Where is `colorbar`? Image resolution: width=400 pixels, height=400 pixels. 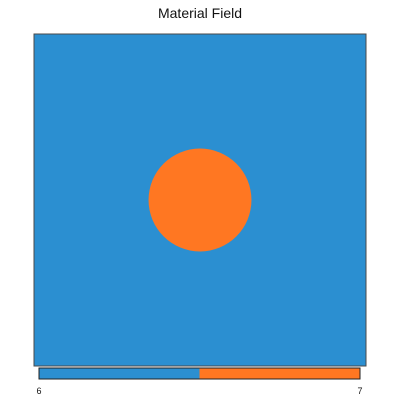 colorbar is located at coordinates (199, 373).